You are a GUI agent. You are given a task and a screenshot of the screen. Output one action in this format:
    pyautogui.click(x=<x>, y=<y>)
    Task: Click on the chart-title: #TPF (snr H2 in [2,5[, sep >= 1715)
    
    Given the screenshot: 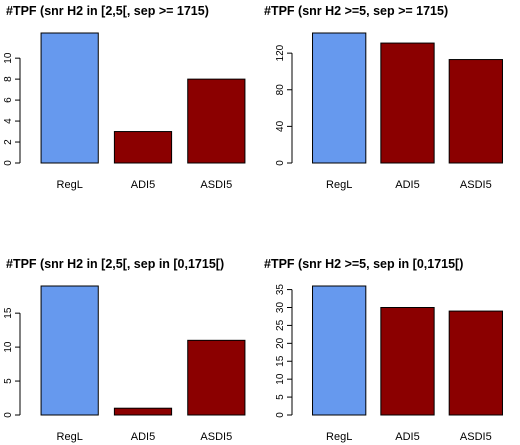 What is the action you would take?
    pyautogui.click(x=107, y=11)
    